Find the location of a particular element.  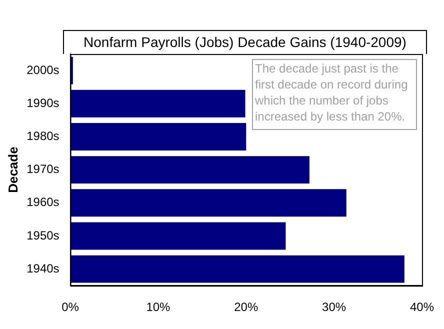

y-axis-title: Decade is located at coordinates (12, 169).